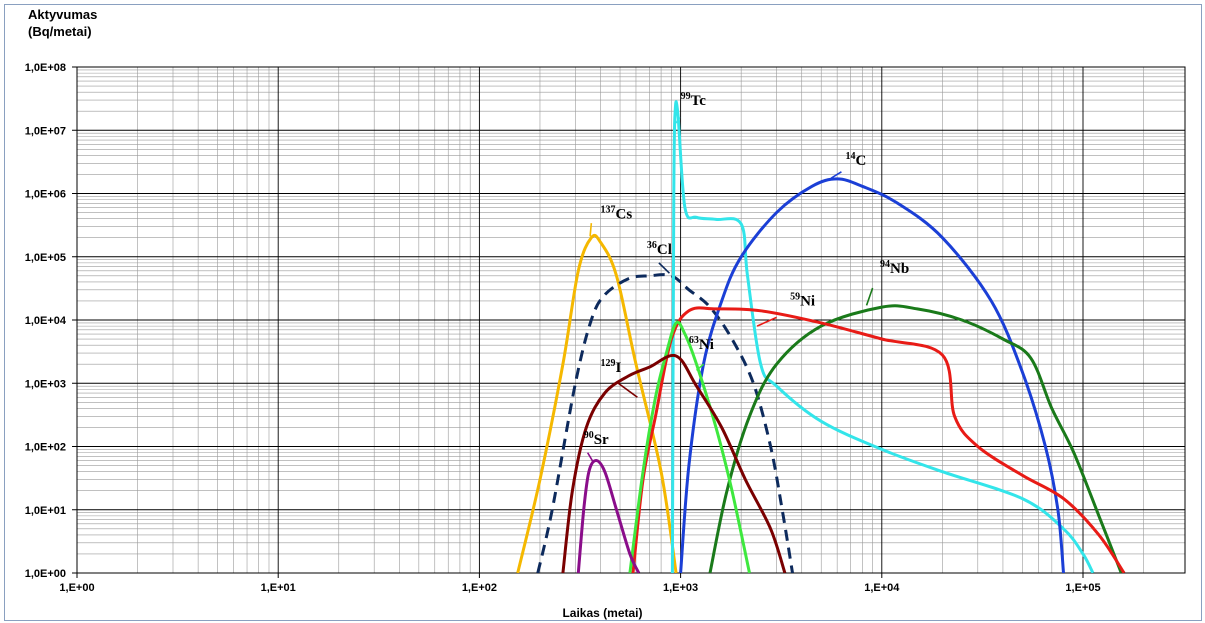  What do you see at coordinates (596, 439) in the screenshot?
I see `isotope-label-90sr: 90Sr` at bounding box center [596, 439].